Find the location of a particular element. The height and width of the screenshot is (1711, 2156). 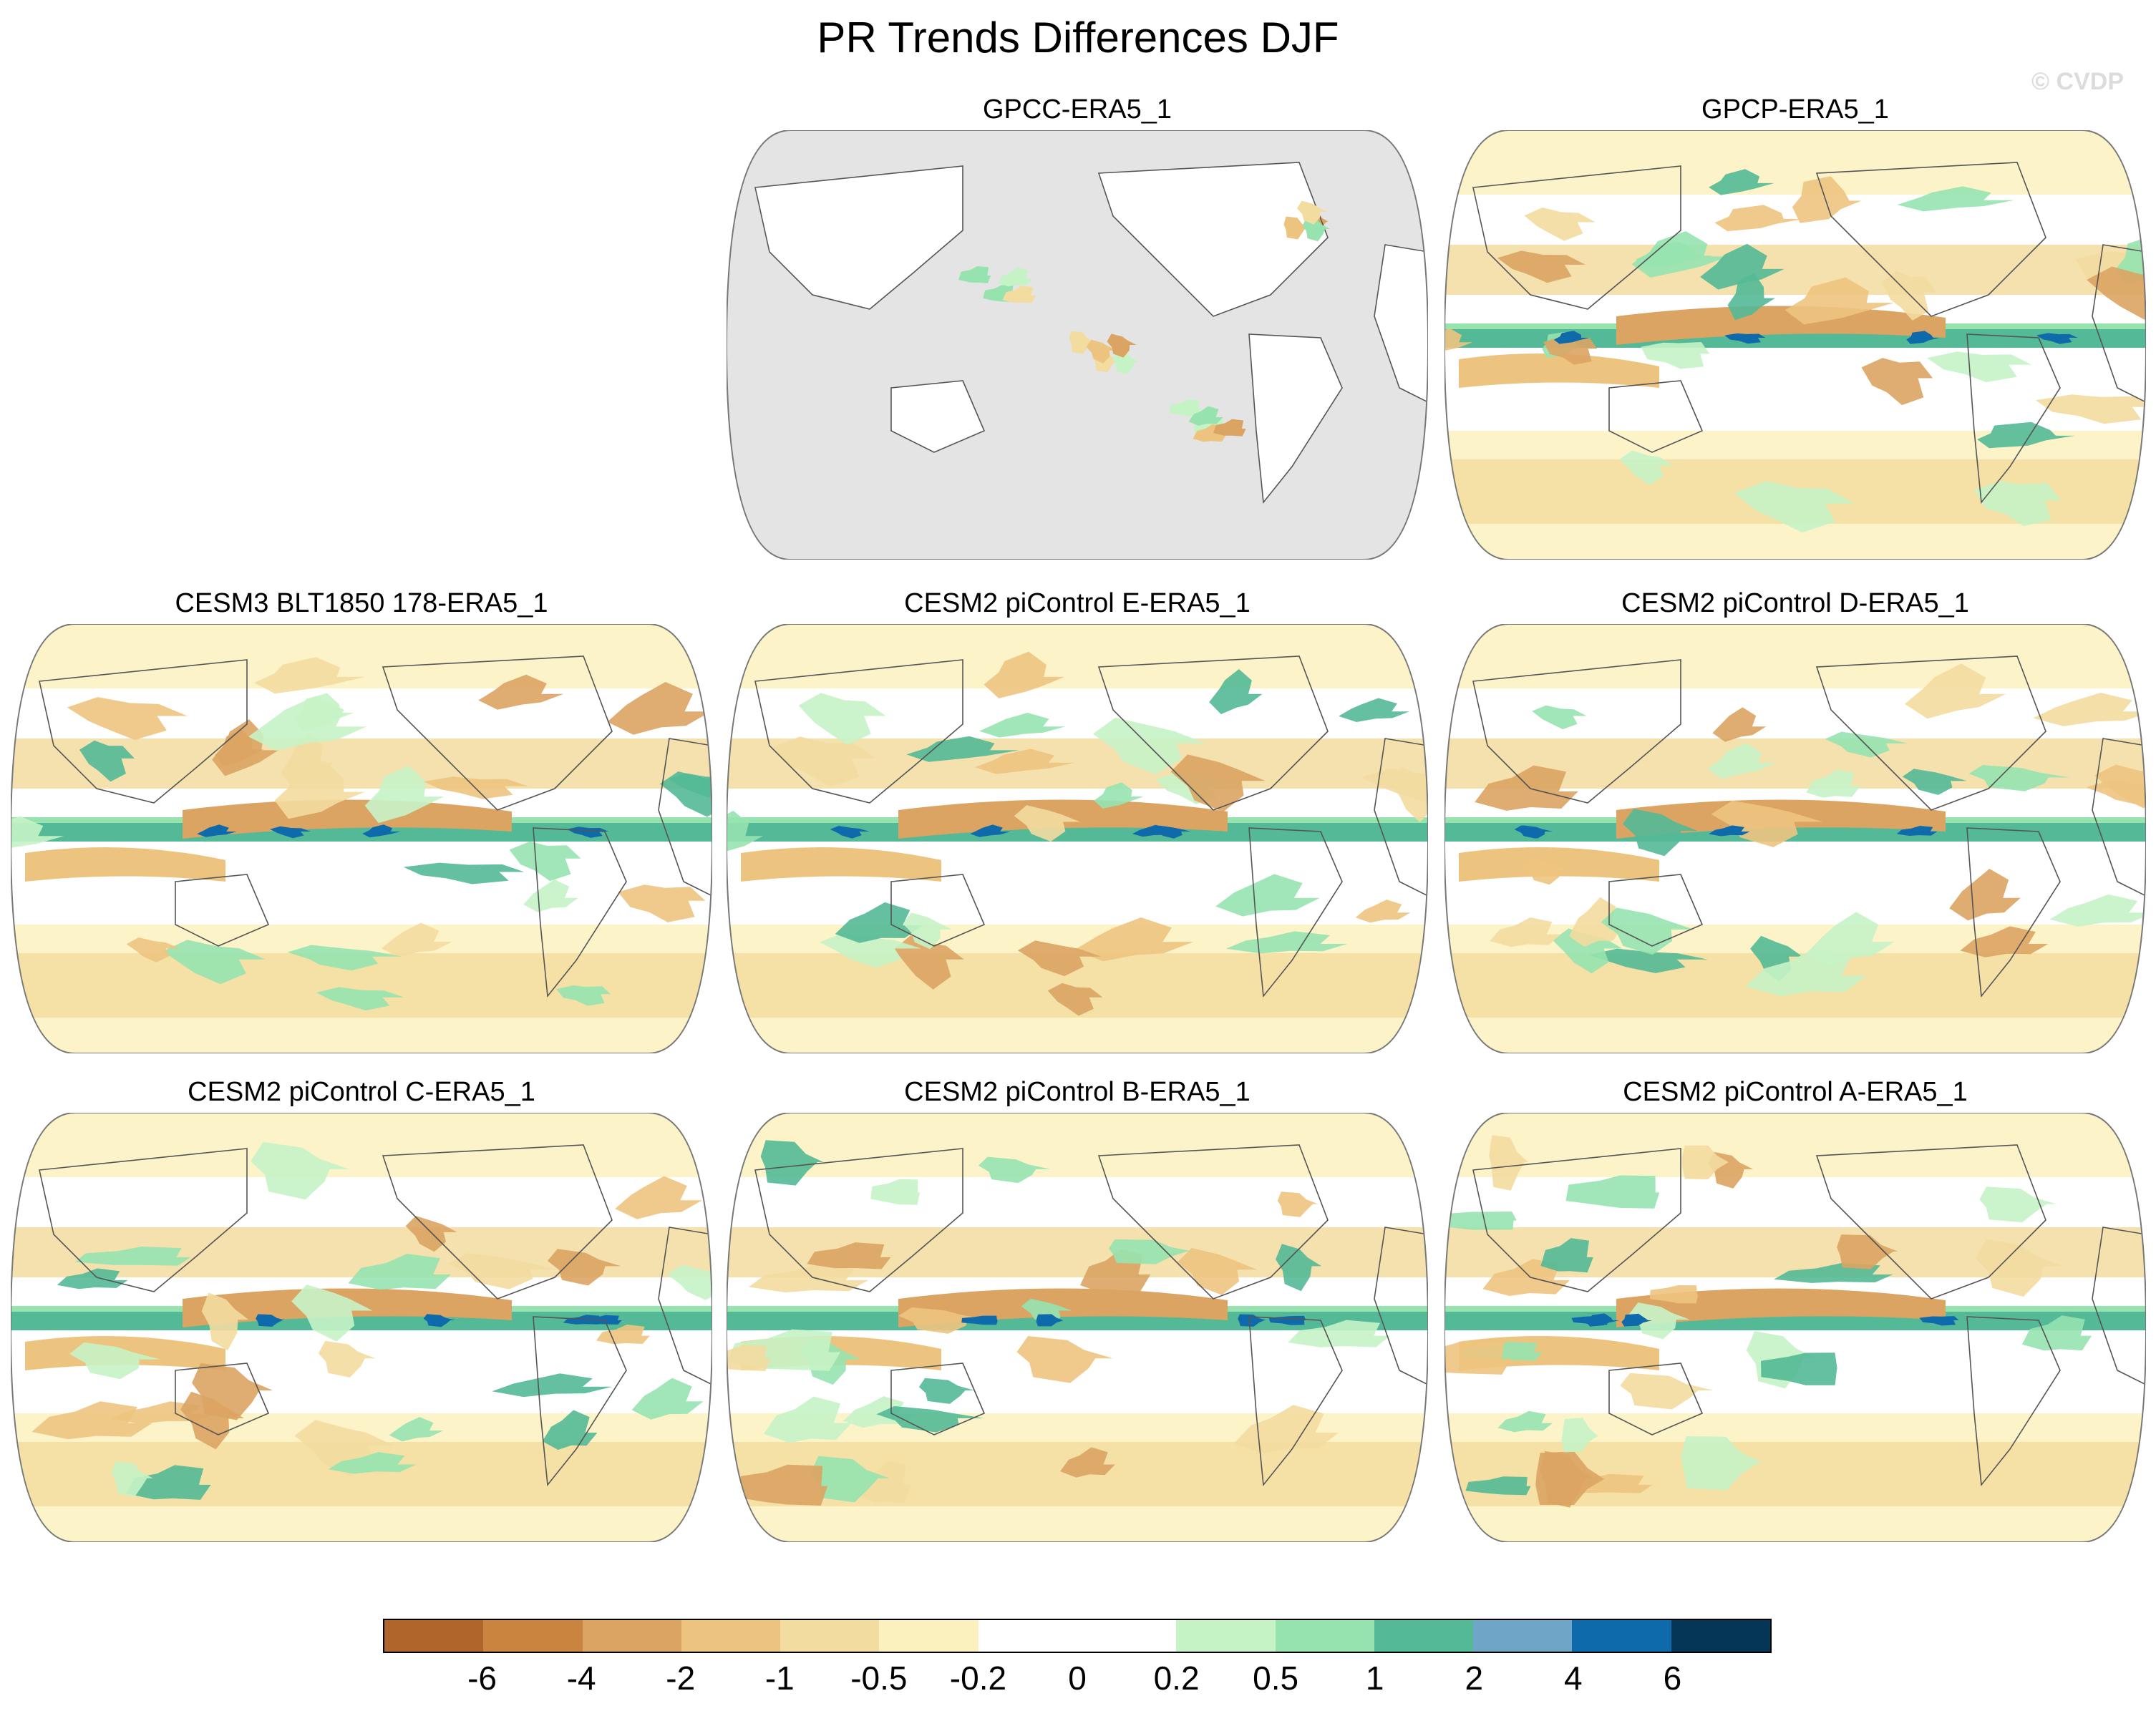

land-fill is located at coordinates (938, 416).